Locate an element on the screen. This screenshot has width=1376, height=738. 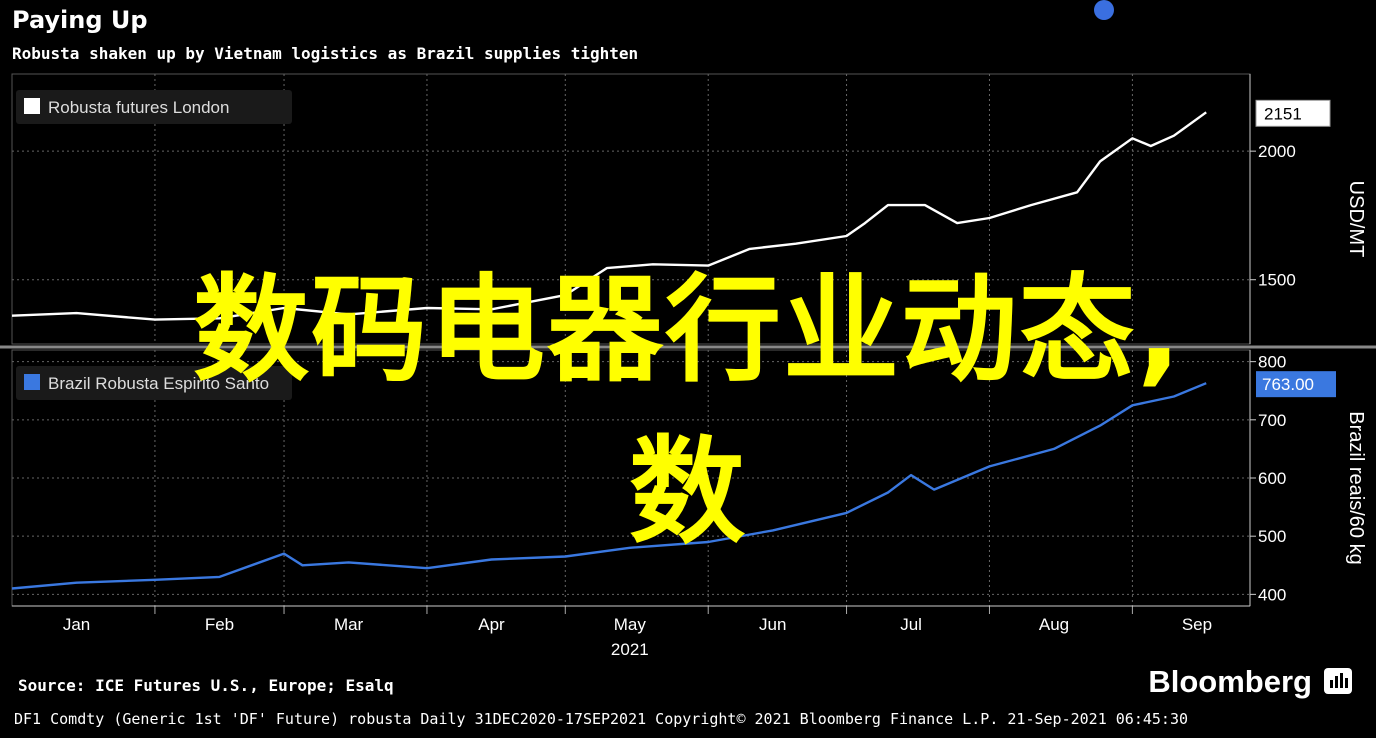
x-tick-label: May is located at coordinates (630, 624).